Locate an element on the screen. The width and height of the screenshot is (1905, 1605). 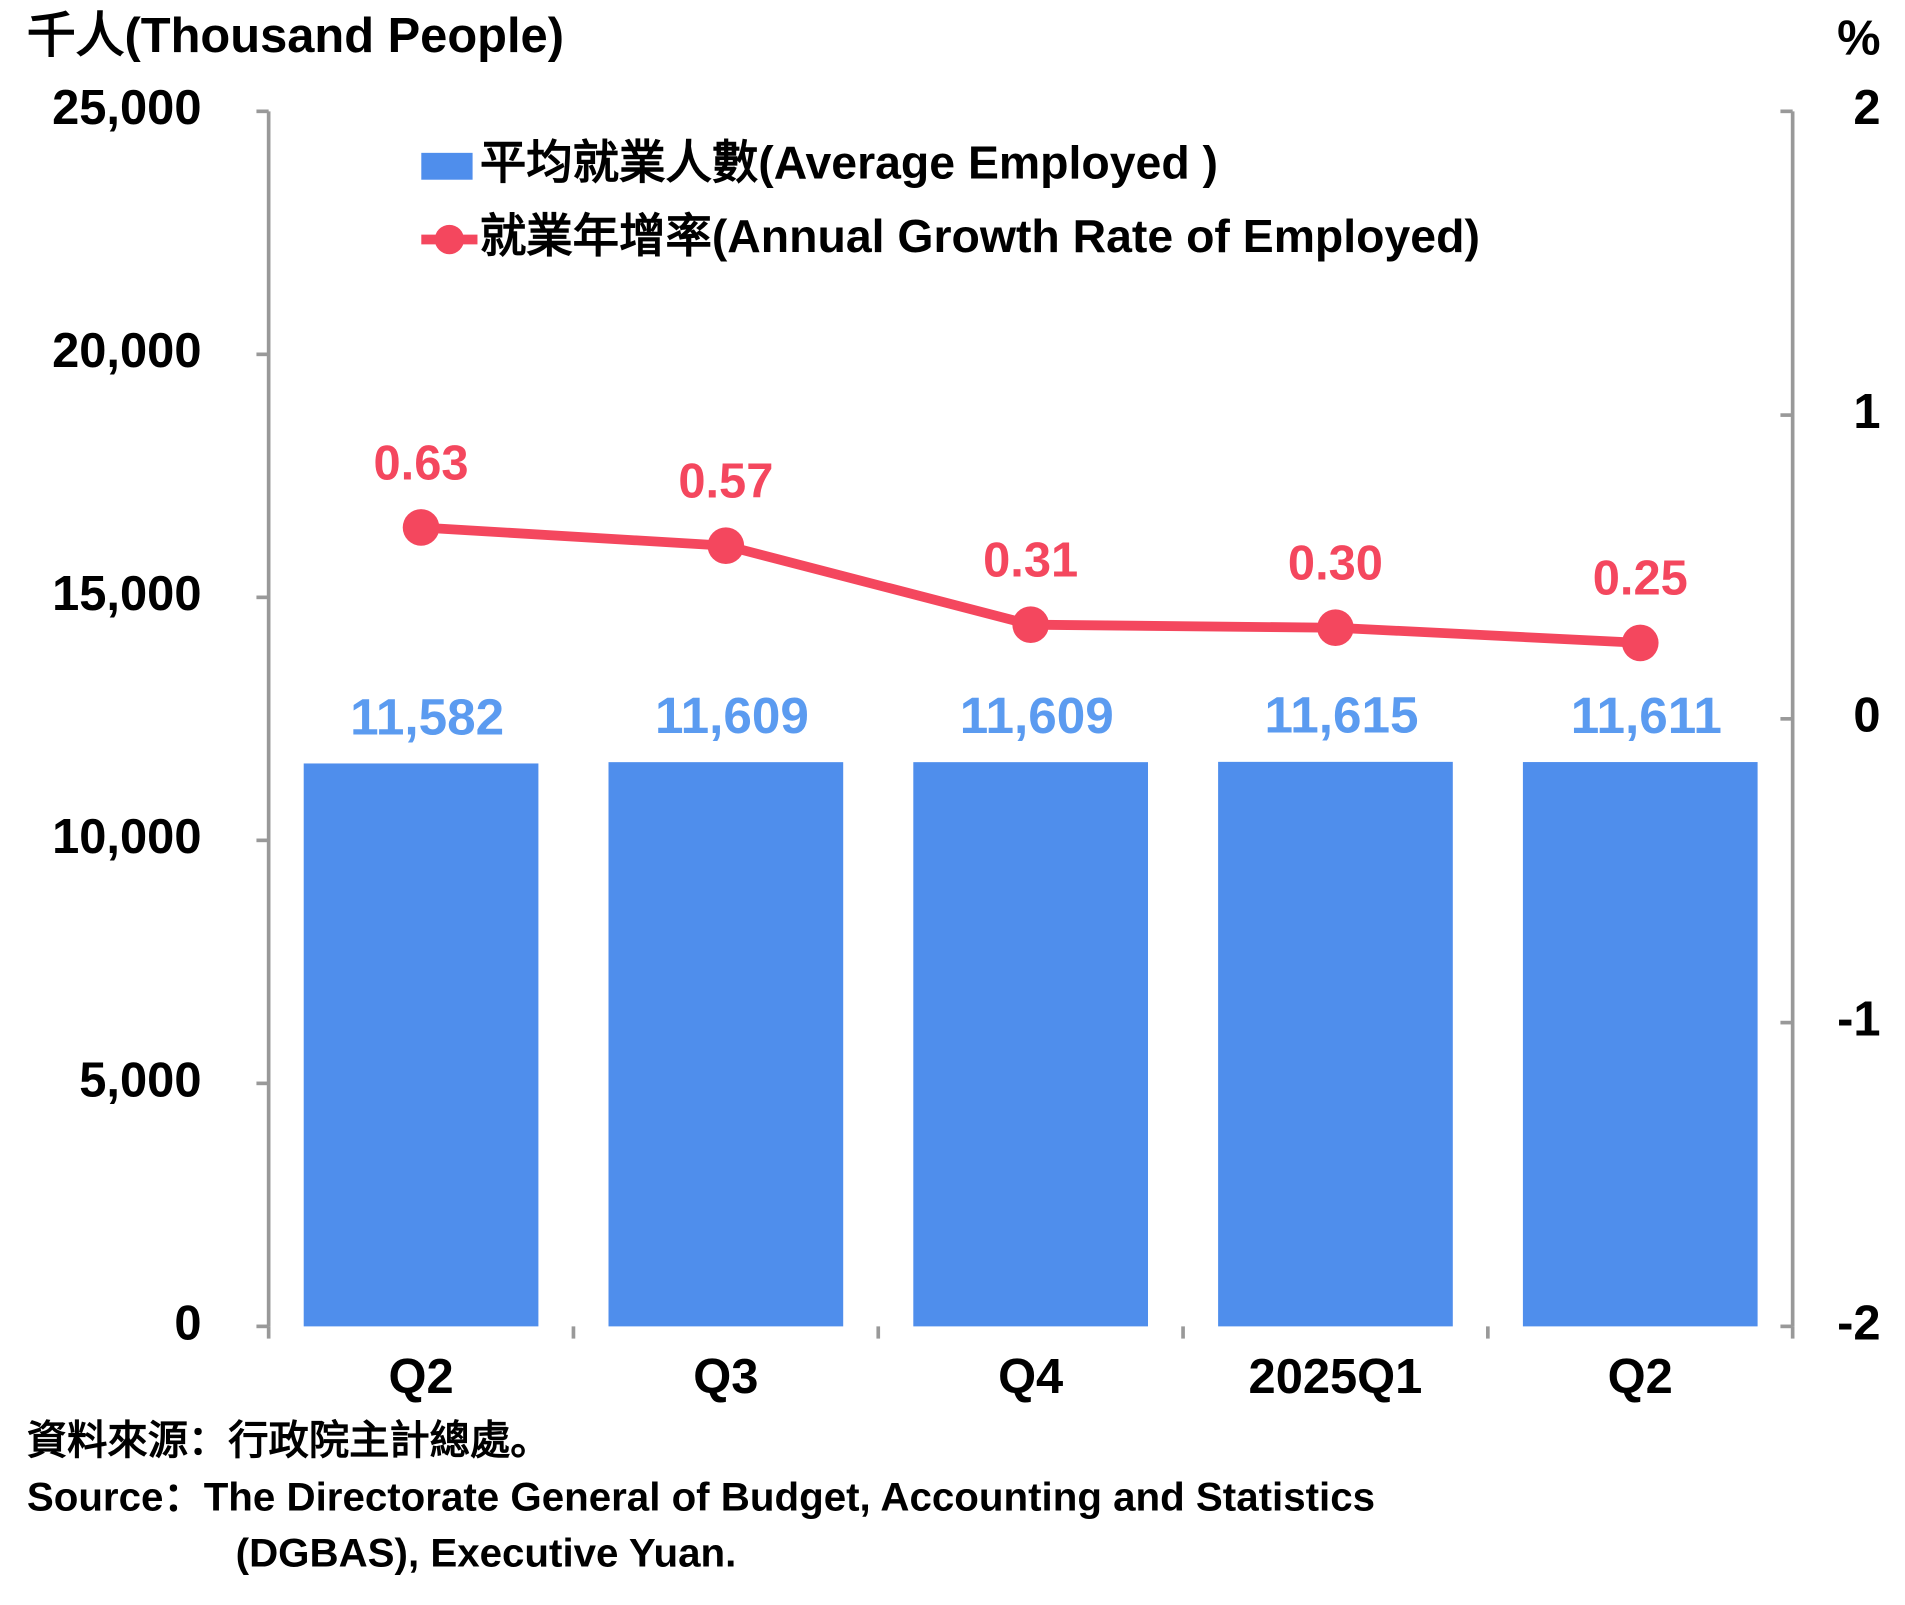
line-value-label: 0.25 is located at coordinates (1640, 579).